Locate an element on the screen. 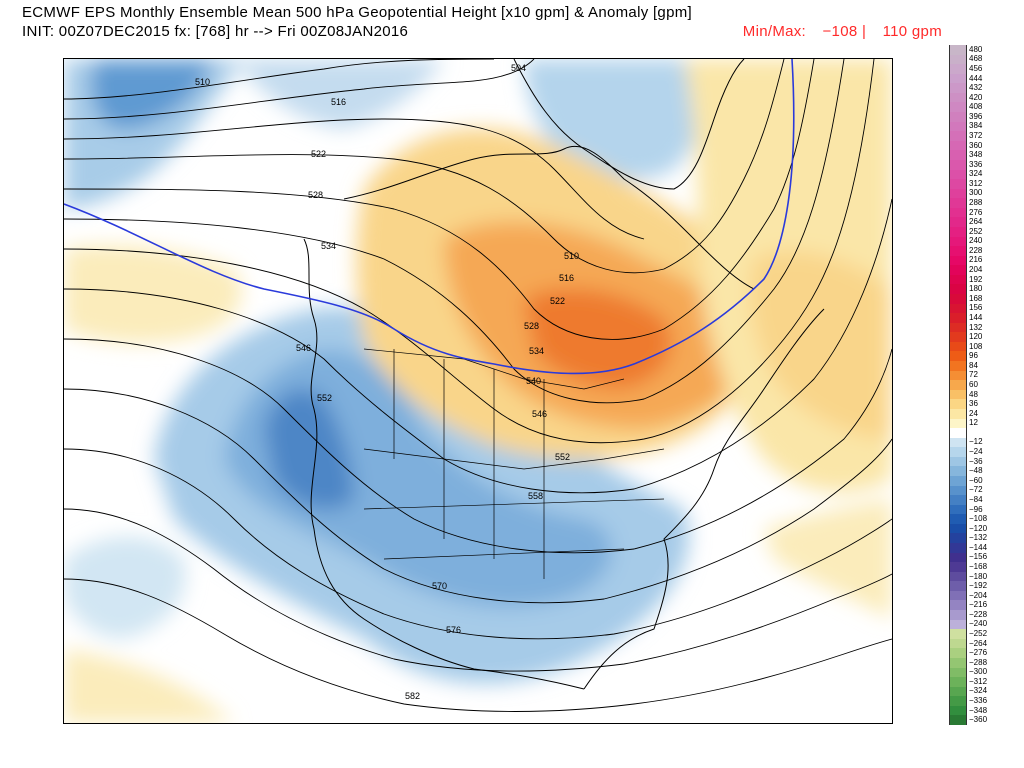 This screenshot has width=1024, height=768. legend-label: 420 is located at coordinates (976, 97).